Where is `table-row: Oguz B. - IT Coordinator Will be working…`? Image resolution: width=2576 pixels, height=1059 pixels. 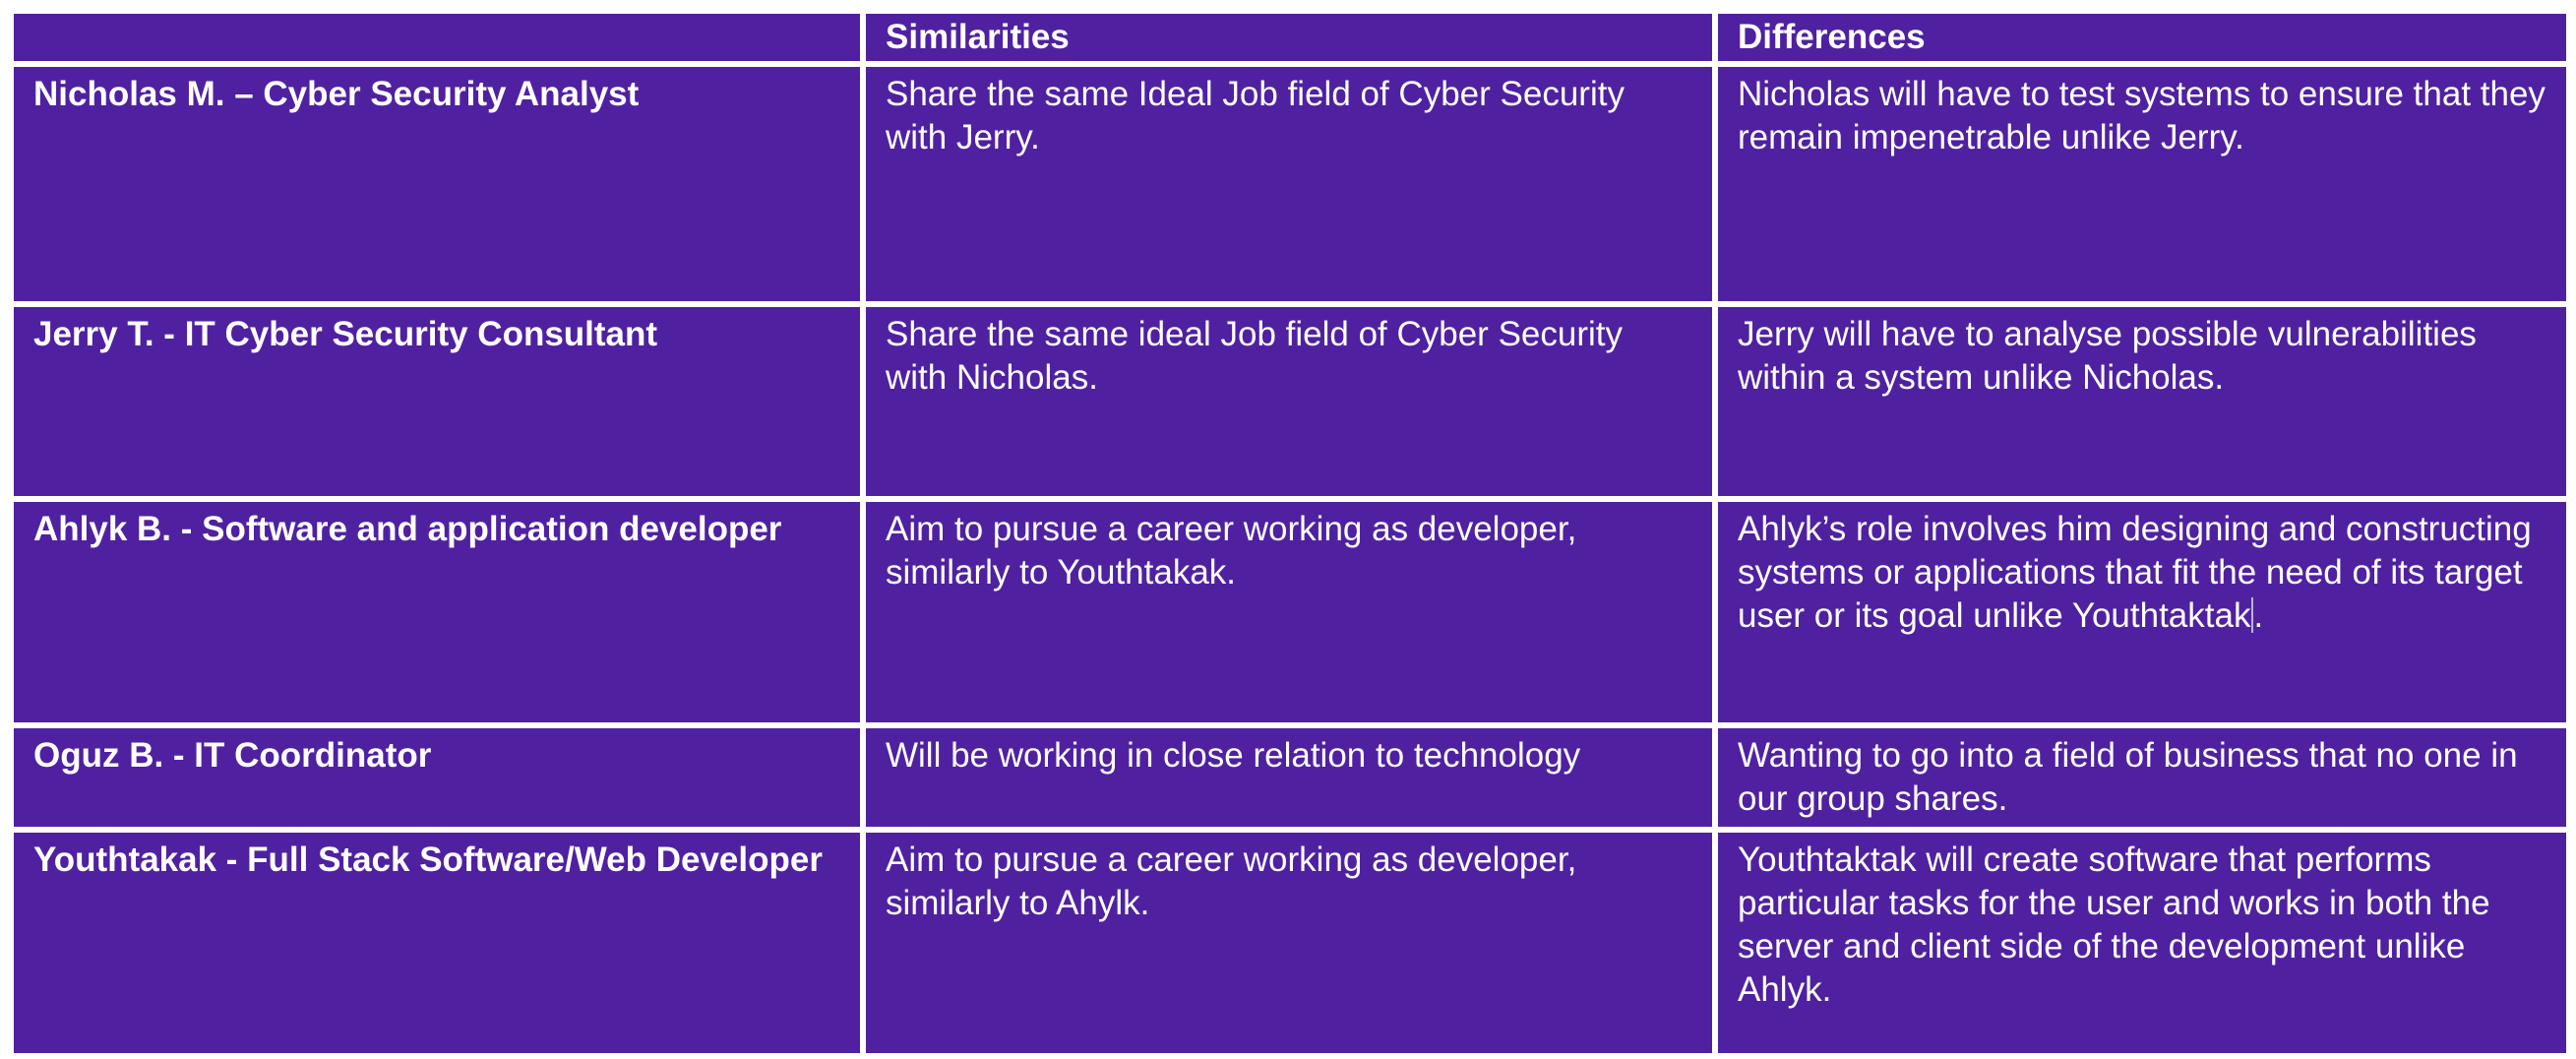 table-row: Oguz B. - IT Coordinator Will be working… is located at coordinates (1290, 777).